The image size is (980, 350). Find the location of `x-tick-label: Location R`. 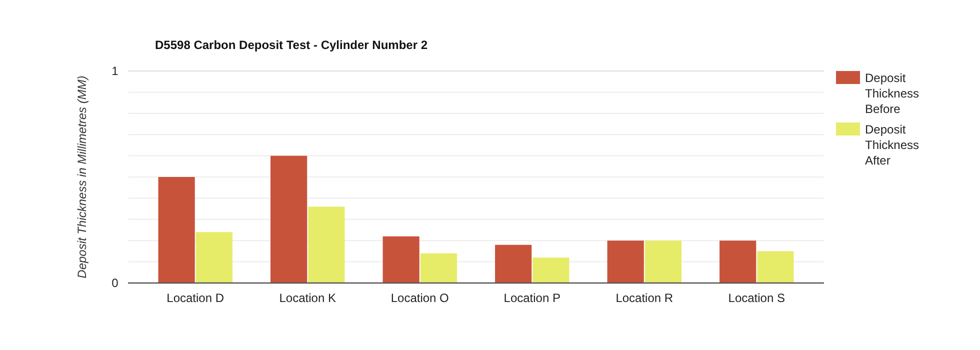

x-tick-label: Location R is located at coordinates (645, 298).